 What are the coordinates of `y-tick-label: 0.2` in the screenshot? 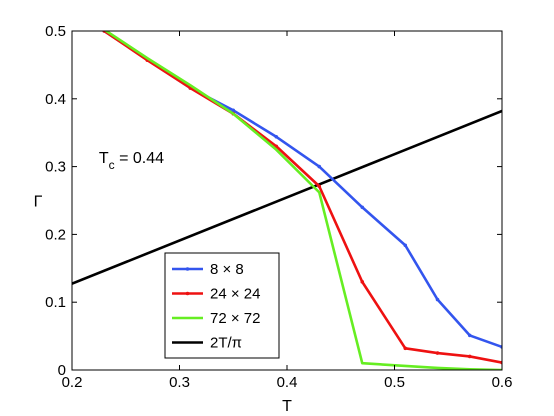 It's located at (55, 234).